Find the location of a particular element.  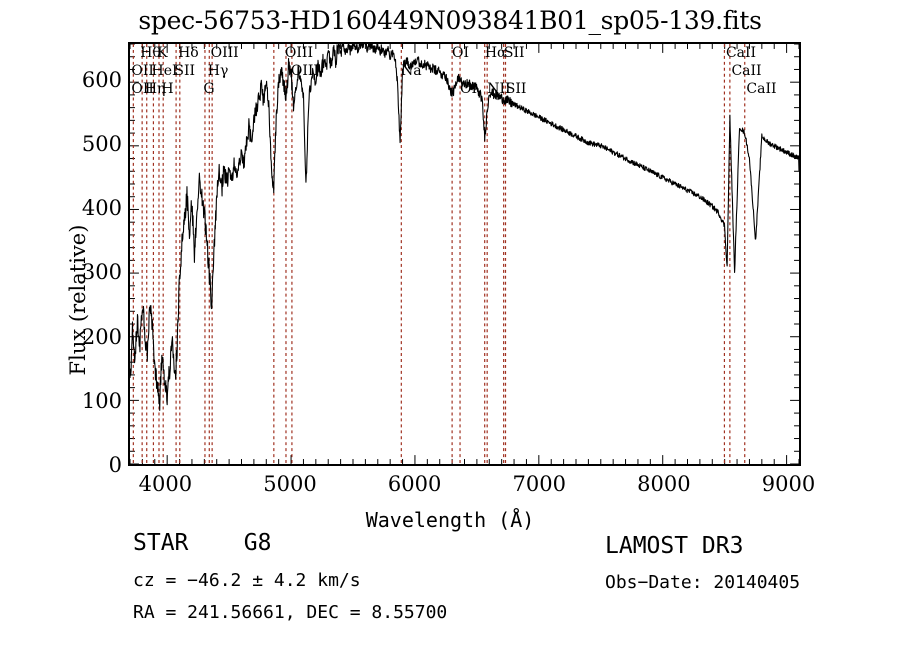

spectral-line-label: Hη is located at coordinates (155, 89).